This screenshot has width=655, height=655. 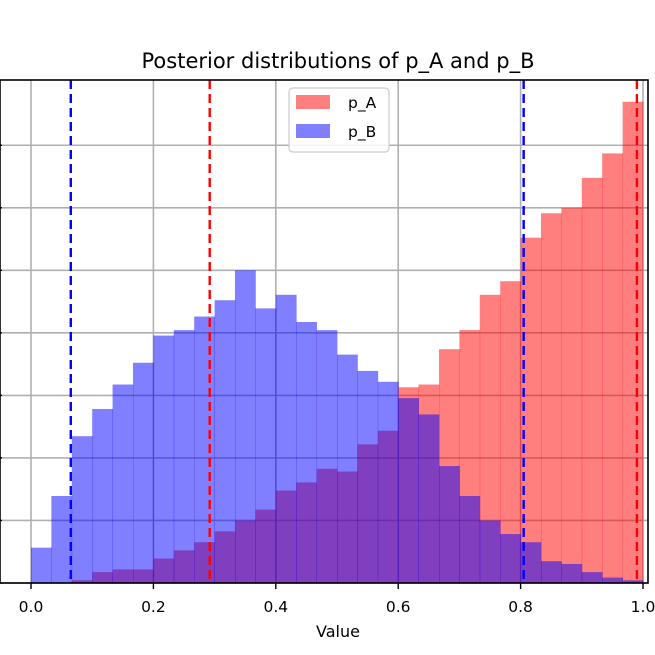 I want to click on x-tick-label: 0.2, so click(x=153, y=607).